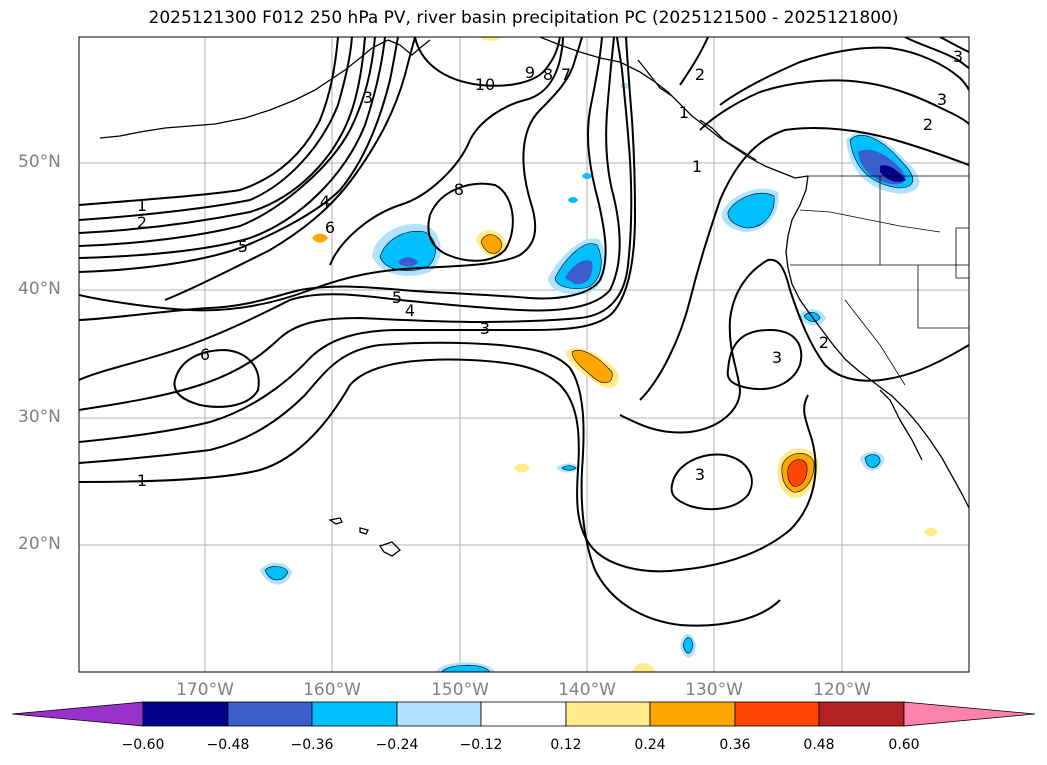 The image size is (1047, 765). What do you see at coordinates (650, 745) in the screenshot?
I see `colorbar-tick: 0.24` at bounding box center [650, 745].